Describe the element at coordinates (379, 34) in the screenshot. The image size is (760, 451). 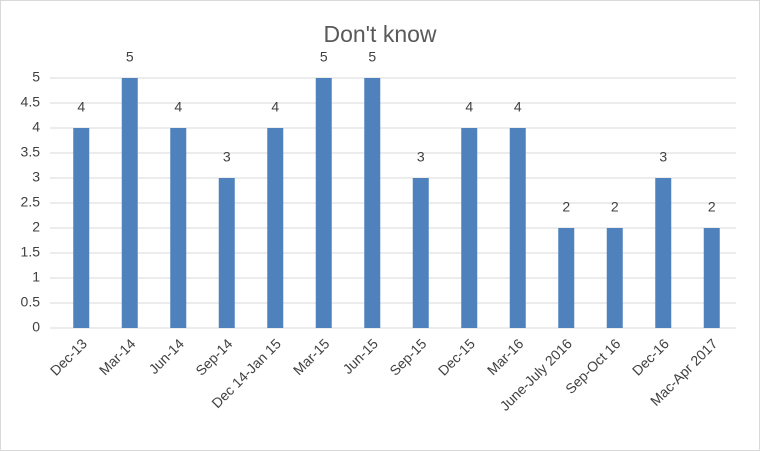
I see `chart-title: Don't know` at that location.